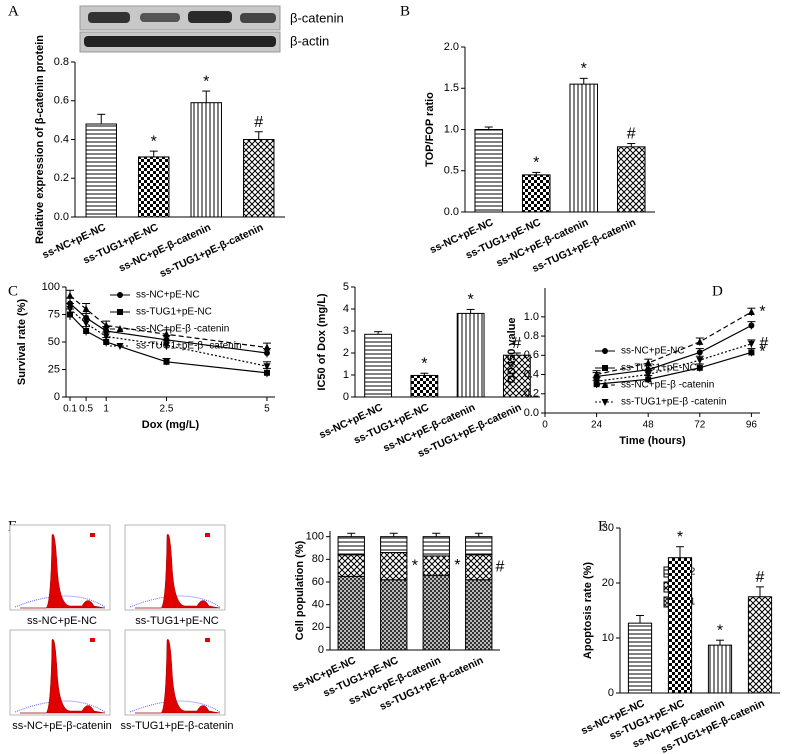 This screenshot has width=788, height=754. I want to click on y-tick-label: 2, so click(346, 353).